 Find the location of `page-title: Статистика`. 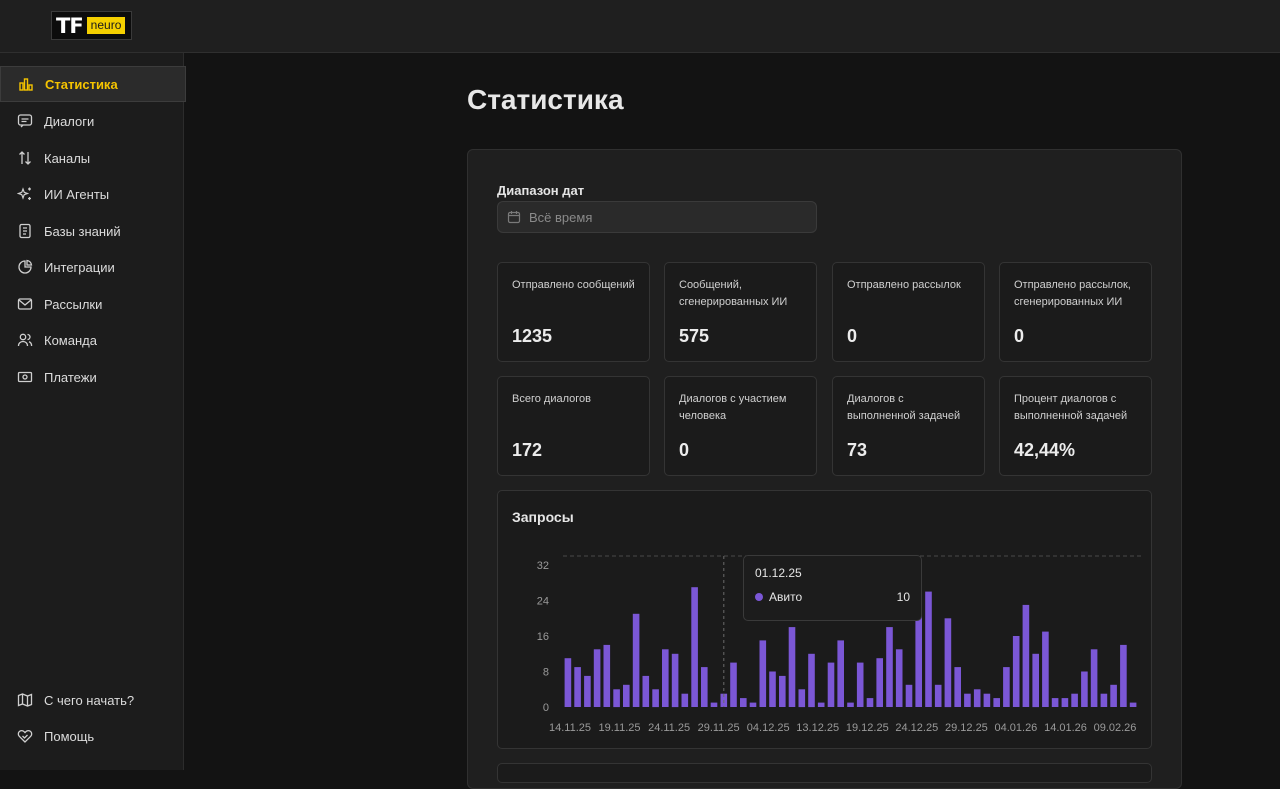

page-title: Статистика is located at coordinates (545, 99).